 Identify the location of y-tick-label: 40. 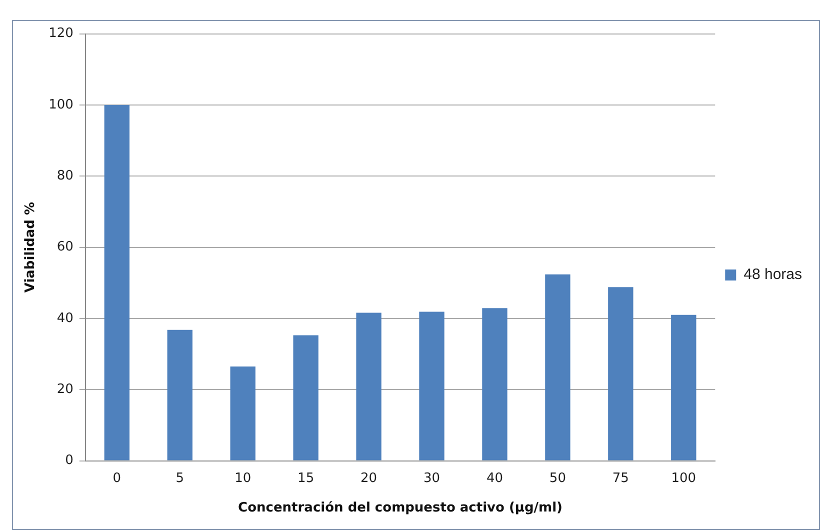
(65, 318).